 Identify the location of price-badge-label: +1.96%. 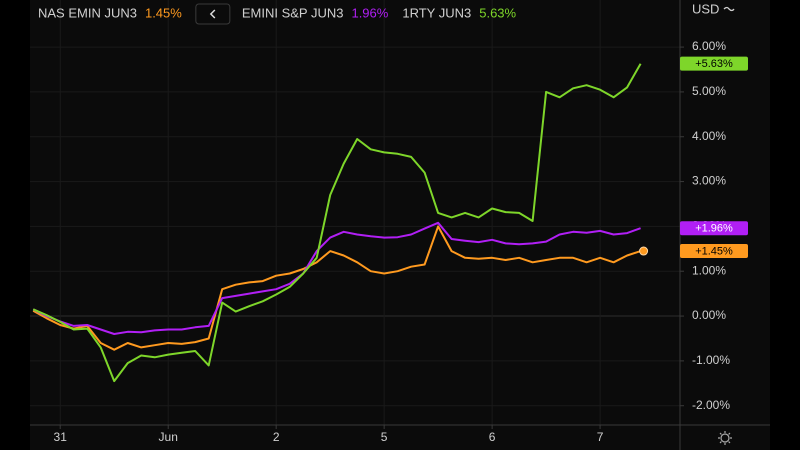
(714, 229).